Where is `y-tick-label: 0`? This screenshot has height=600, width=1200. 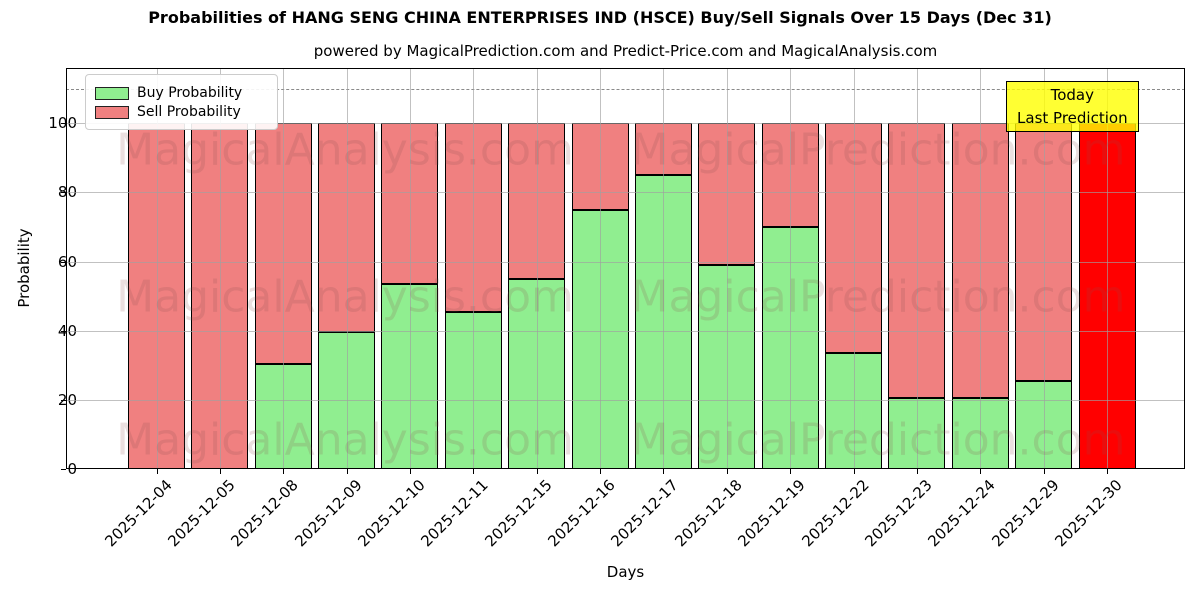 y-tick-label: 0 is located at coordinates (72, 469).